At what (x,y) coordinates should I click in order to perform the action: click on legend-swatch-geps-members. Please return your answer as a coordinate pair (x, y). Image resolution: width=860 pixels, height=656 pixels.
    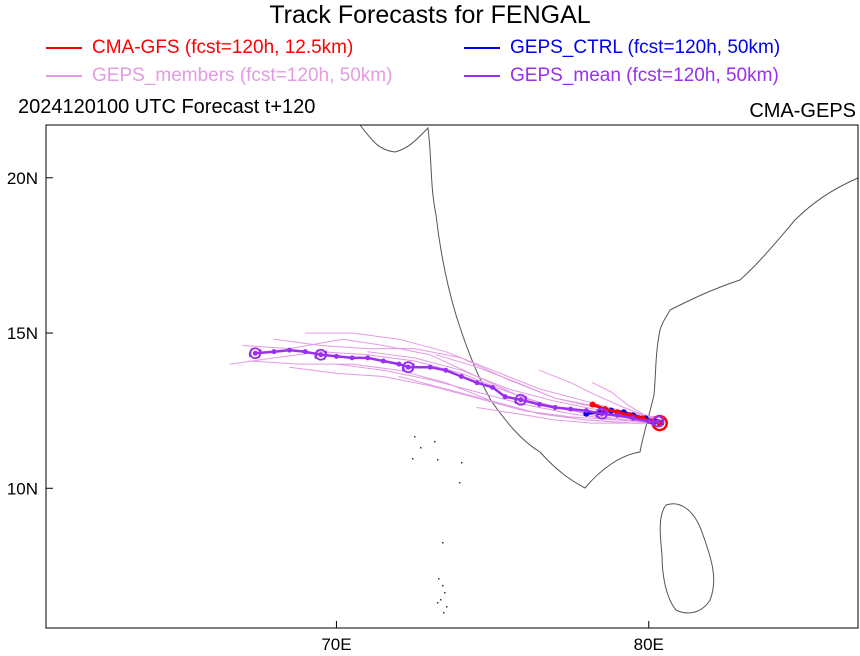
    Looking at the image, I should click on (64, 76).